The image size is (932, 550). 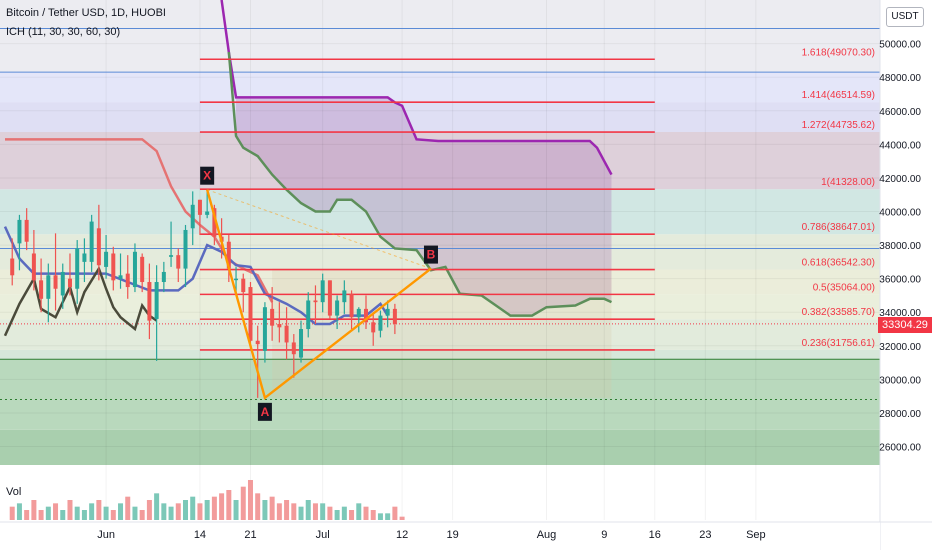 I want to click on time-tick-label: Sep, so click(x=756, y=535).